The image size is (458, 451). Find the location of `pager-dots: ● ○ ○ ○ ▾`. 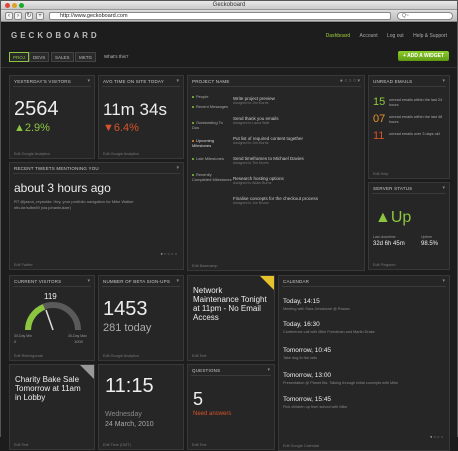

pager-dots: ● ○ ○ ○ ▾ is located at coordinates (349, 81).